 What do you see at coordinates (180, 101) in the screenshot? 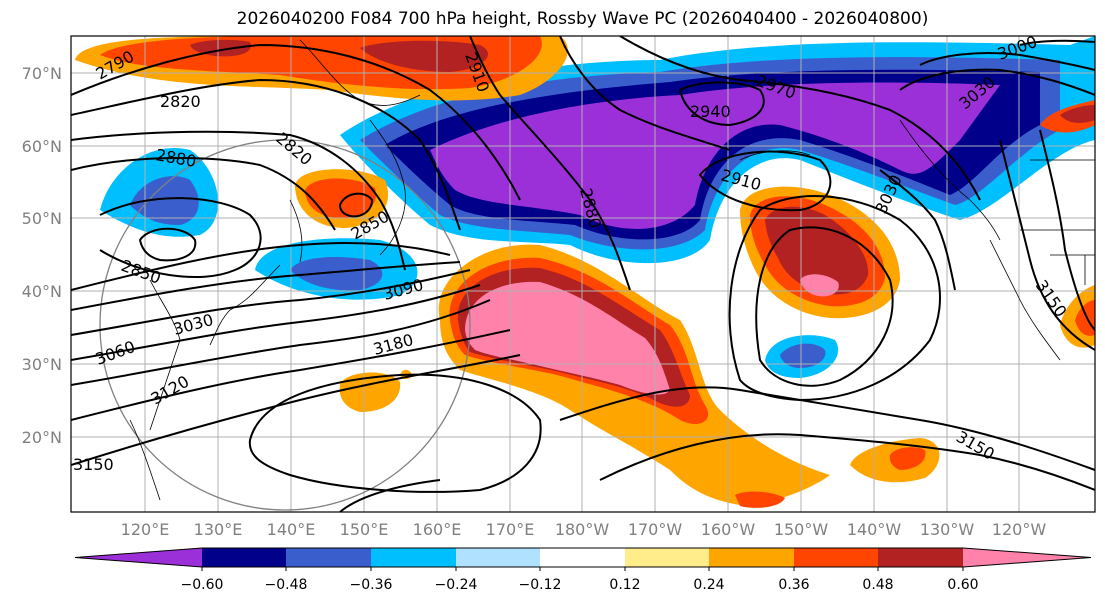
I see `contour-label: 2820` at bounding box center [180, 101].